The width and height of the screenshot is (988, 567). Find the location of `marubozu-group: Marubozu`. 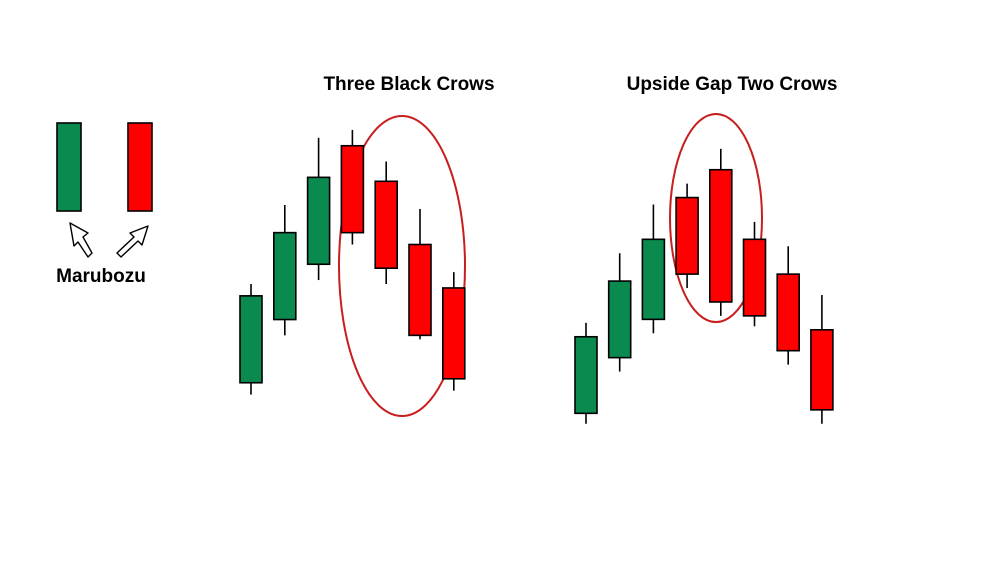

marubozu-group: Marubozu is located at coordinates (104, 204).